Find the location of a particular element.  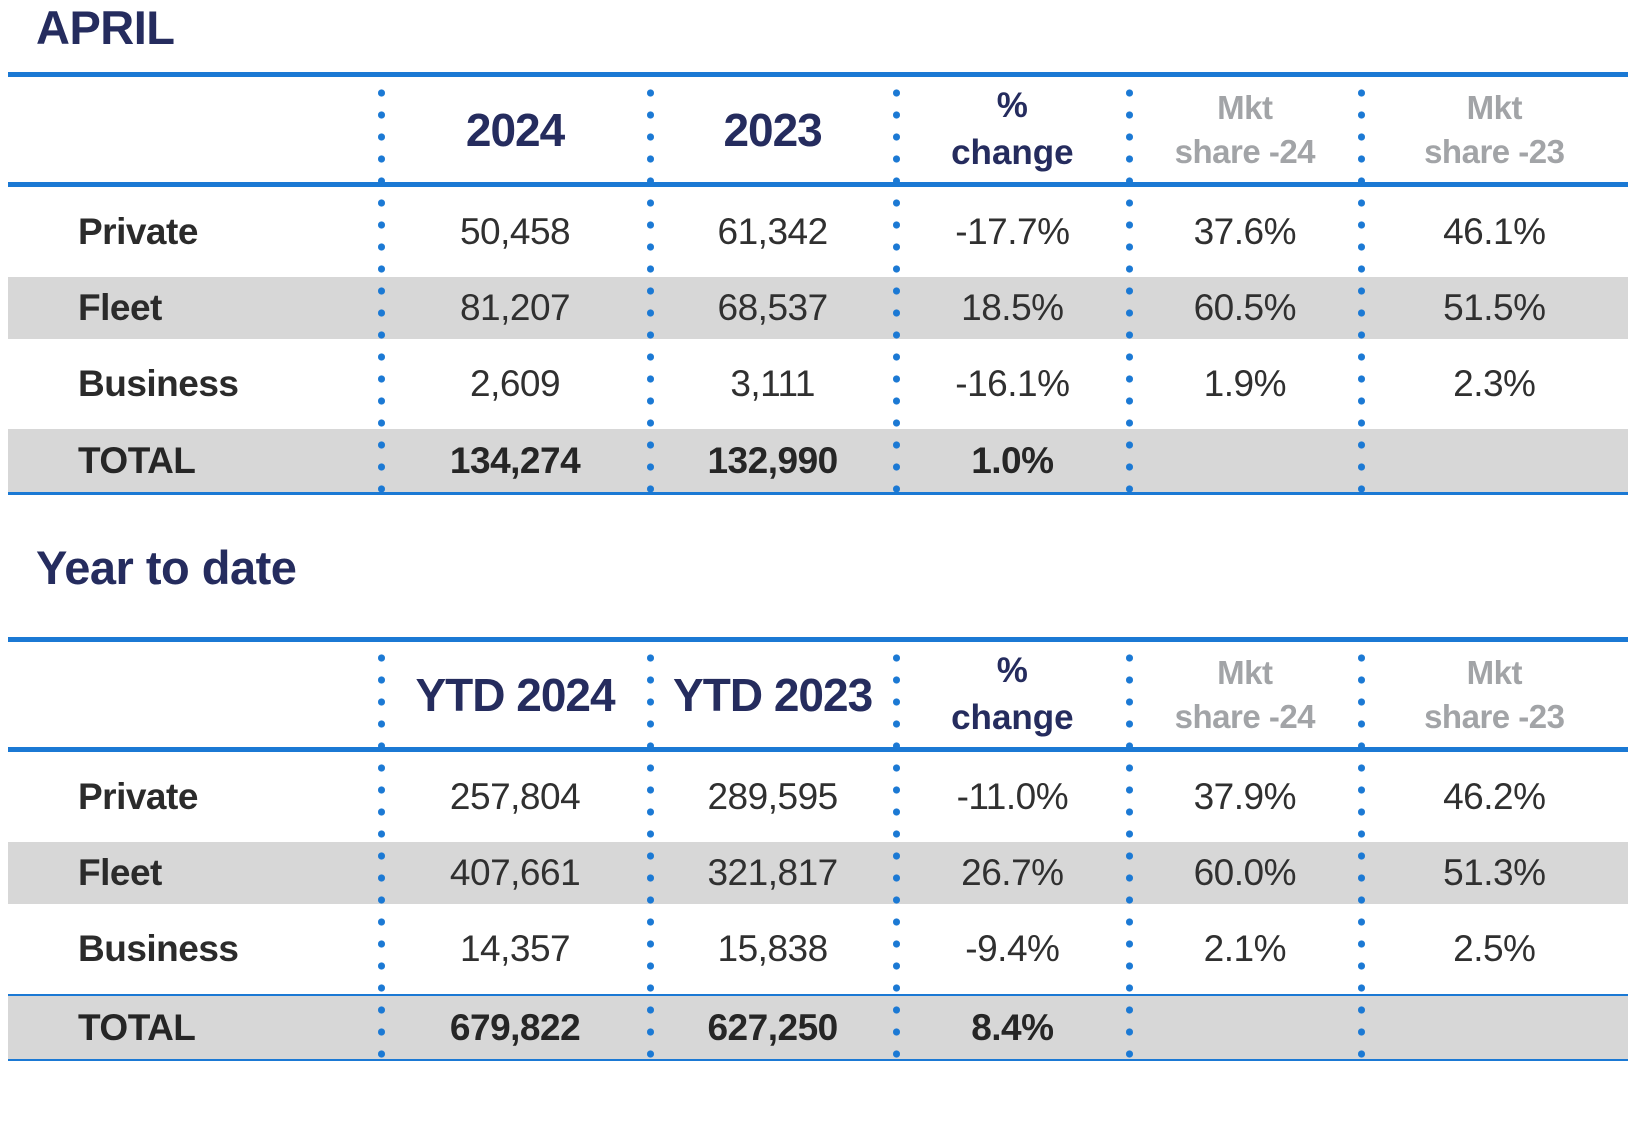

value-mkt-share-24: 1.9% is located at coordinates (1245, 383).